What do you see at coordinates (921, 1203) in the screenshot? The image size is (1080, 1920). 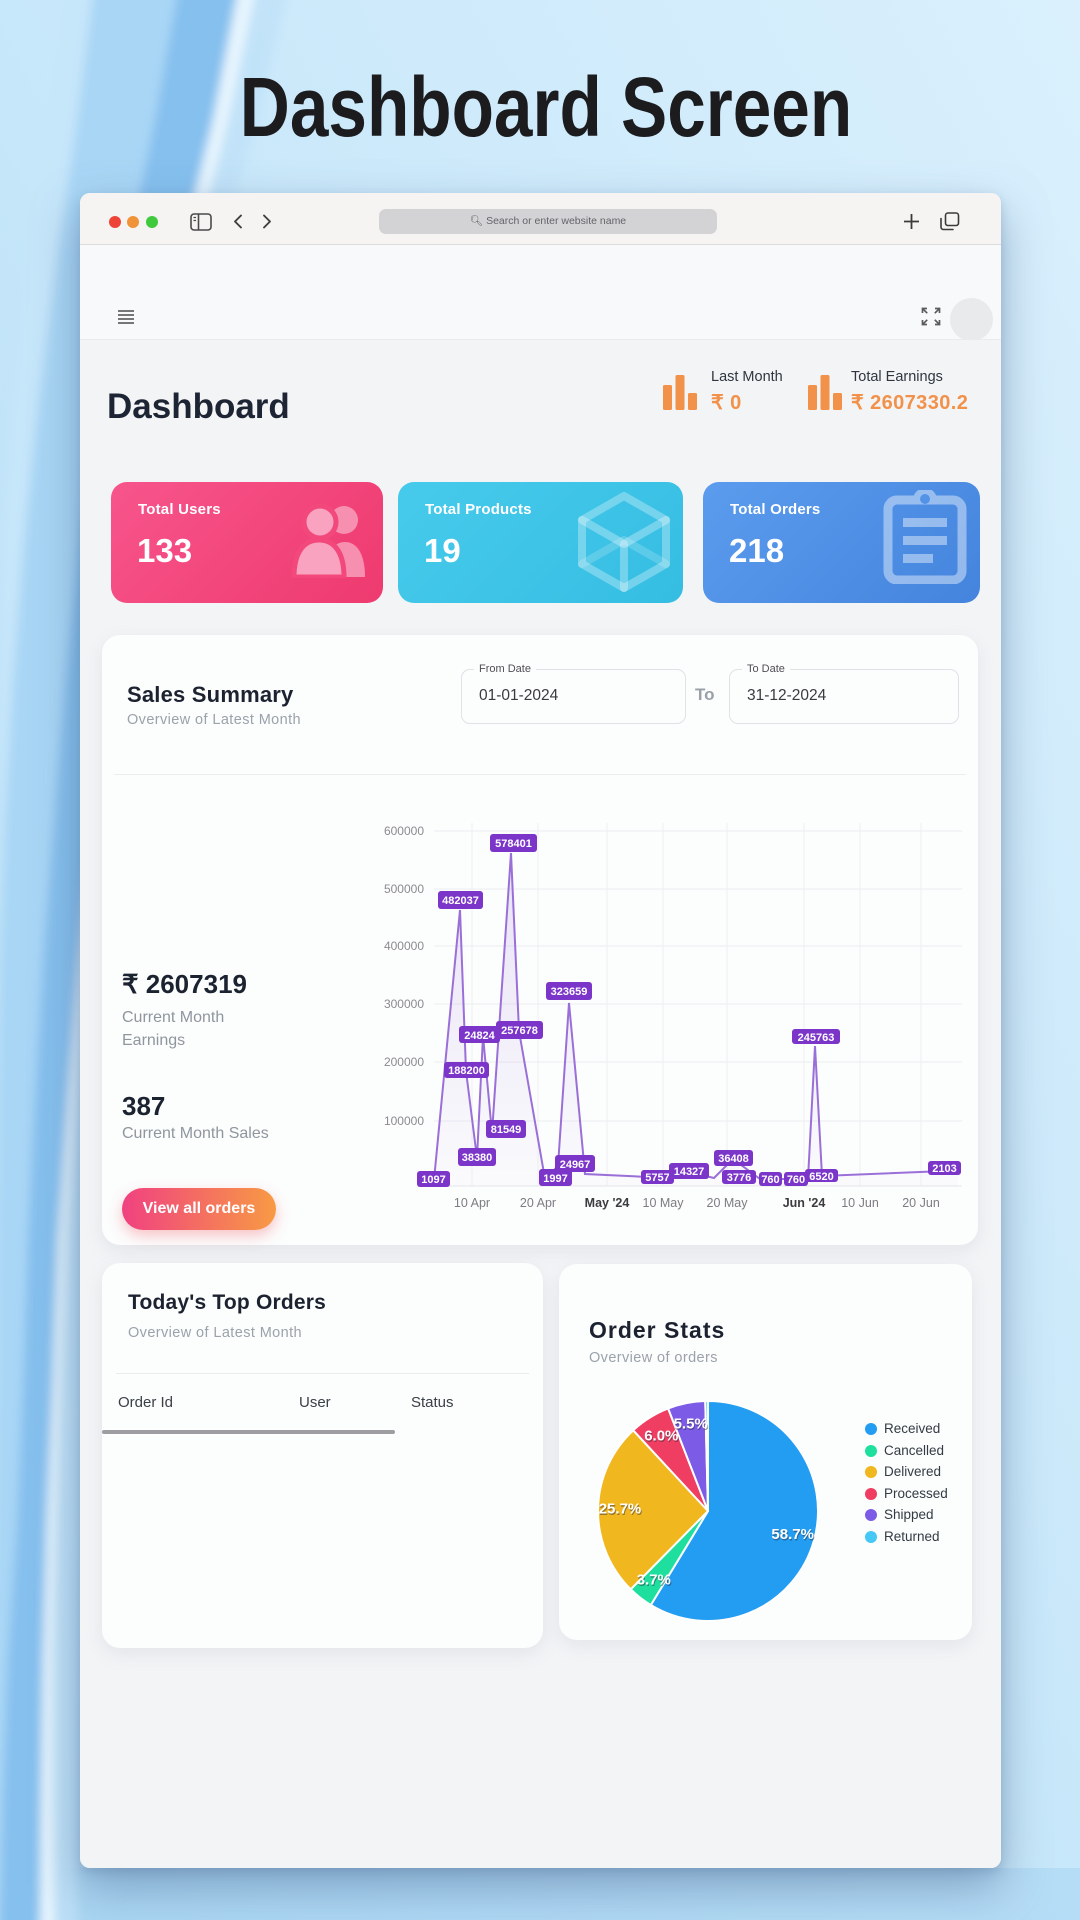 I see `svg-text: 20 Jun` at bounding box center [921, 1203].